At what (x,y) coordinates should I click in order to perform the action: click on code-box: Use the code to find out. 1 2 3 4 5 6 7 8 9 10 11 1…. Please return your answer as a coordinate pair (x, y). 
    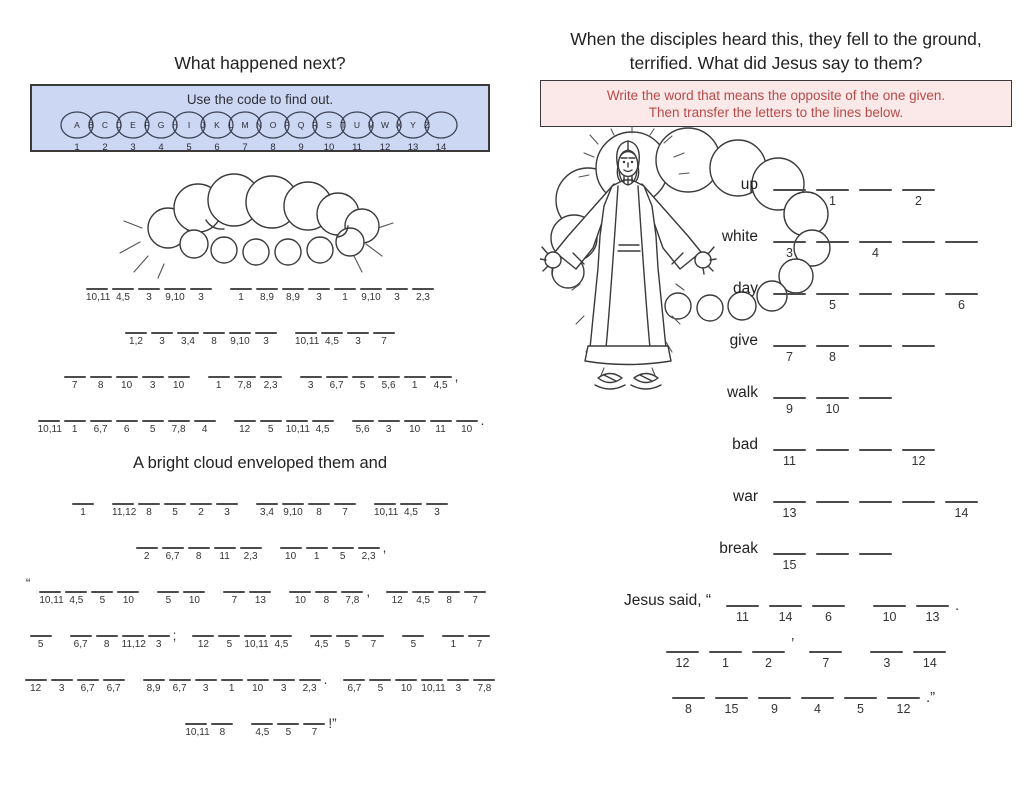
    Looking at the image, I should click on (260, 118).